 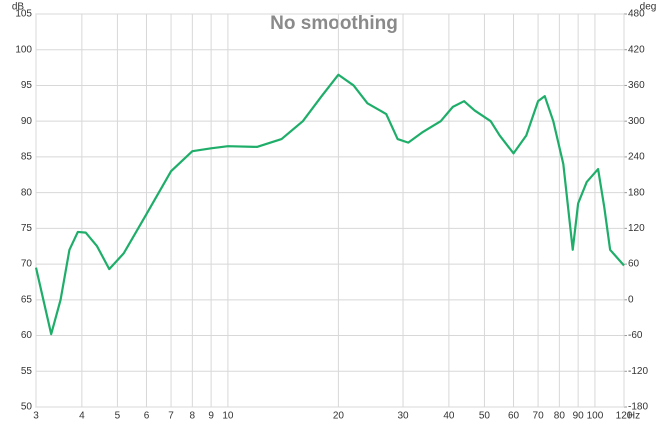 I want to click on y-unit: dB, so click(x=18, y=7).